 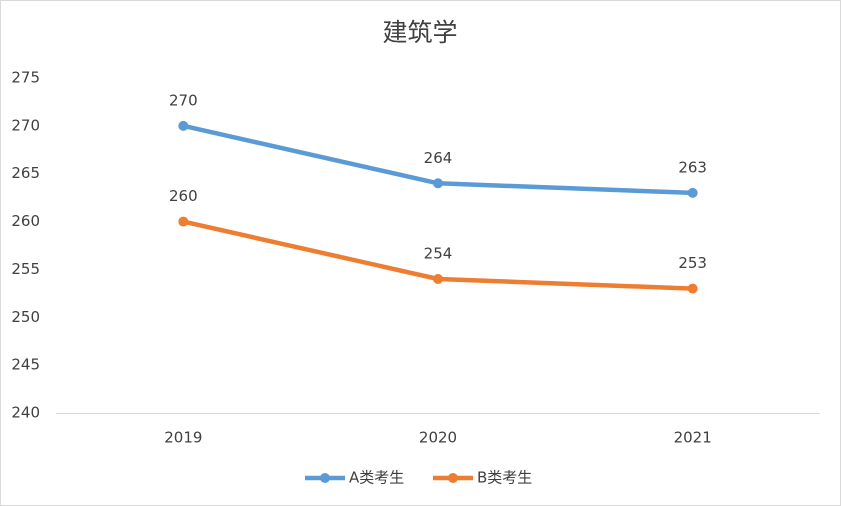 What do you see at coordinates (25, 317) in the screenshot?
I see `y-tick-label: 250` at bounding box center [25, 317].